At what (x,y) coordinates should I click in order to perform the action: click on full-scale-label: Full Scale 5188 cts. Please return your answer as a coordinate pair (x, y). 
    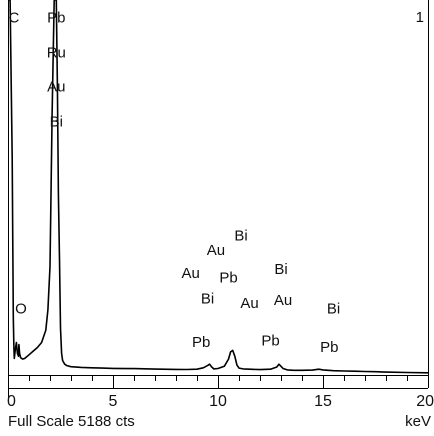
    Looking at the image, I should click on (71, 421).